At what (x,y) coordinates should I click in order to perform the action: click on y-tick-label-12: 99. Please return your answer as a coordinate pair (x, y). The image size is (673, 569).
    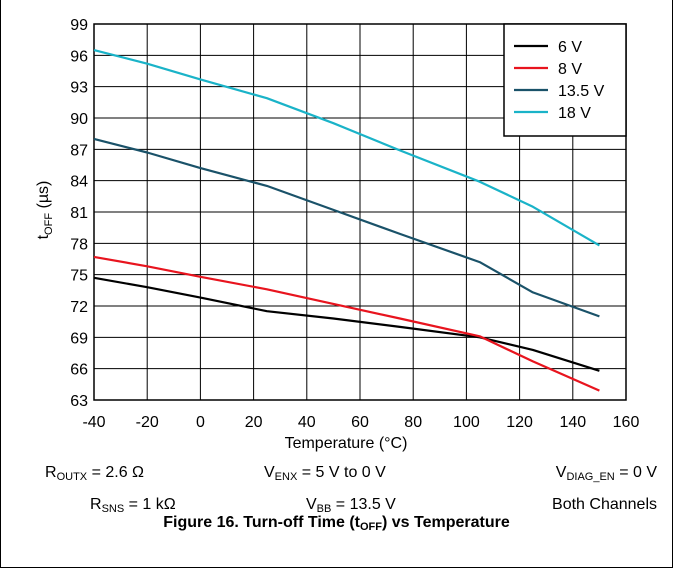
    Looking at the image, I should click on (79, 25).